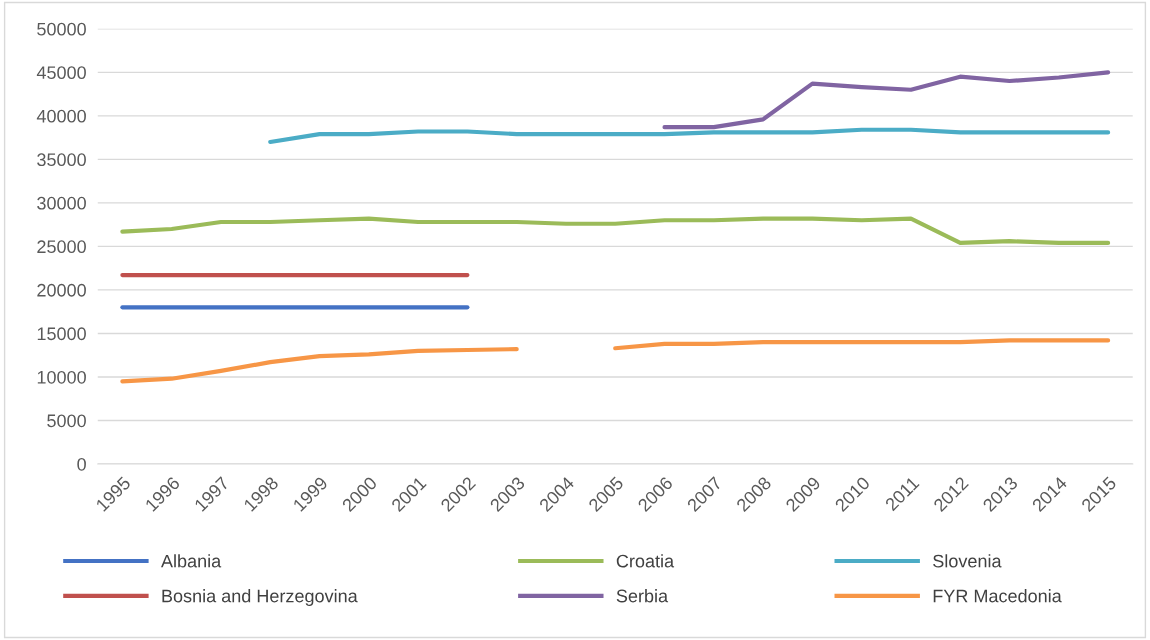 Image resolution: width=1150 pixels, height=640 pixels. Describe the element at coordinates (645, 561) in the screenshot. I see `legend-label: Croatia` at that location.